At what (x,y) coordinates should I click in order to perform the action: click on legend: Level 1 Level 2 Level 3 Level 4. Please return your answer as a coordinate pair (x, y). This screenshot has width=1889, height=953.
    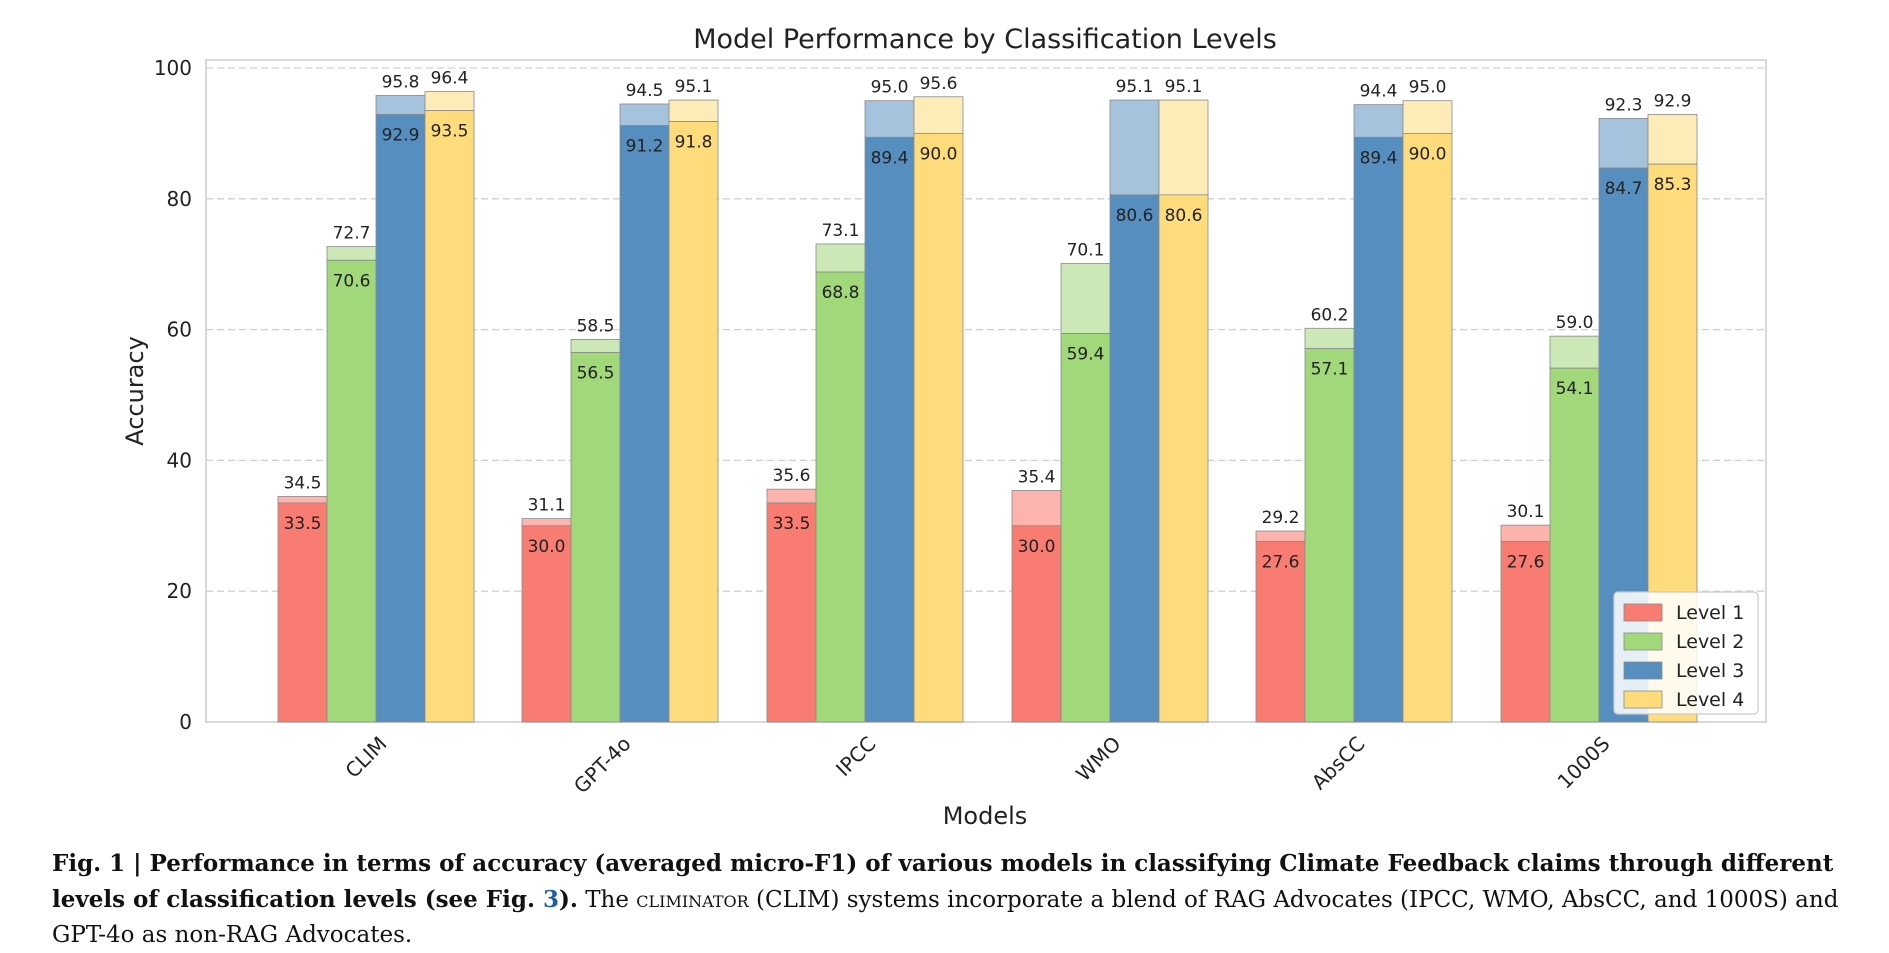
    Looking at the image, I should click on (1686, 653).